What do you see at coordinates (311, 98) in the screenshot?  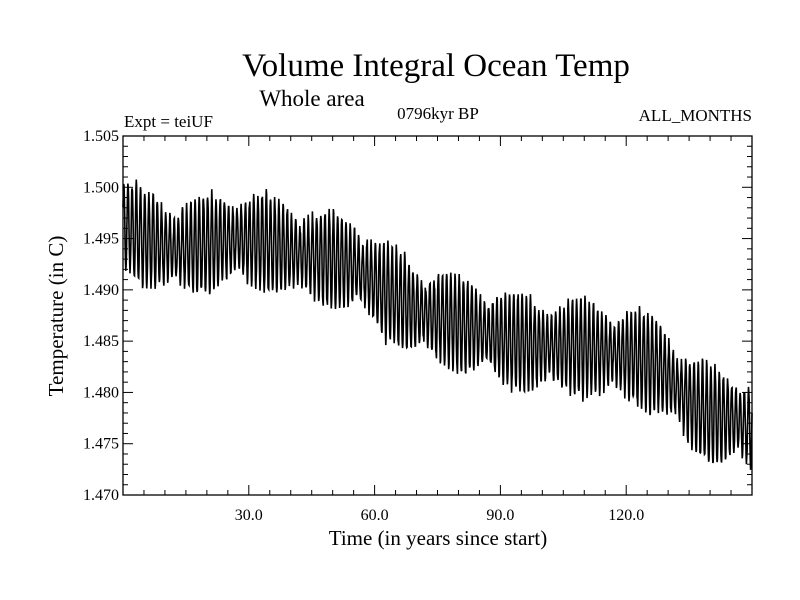 I see `chart-subtitle: Whole area` at bounding box center [311, 98].